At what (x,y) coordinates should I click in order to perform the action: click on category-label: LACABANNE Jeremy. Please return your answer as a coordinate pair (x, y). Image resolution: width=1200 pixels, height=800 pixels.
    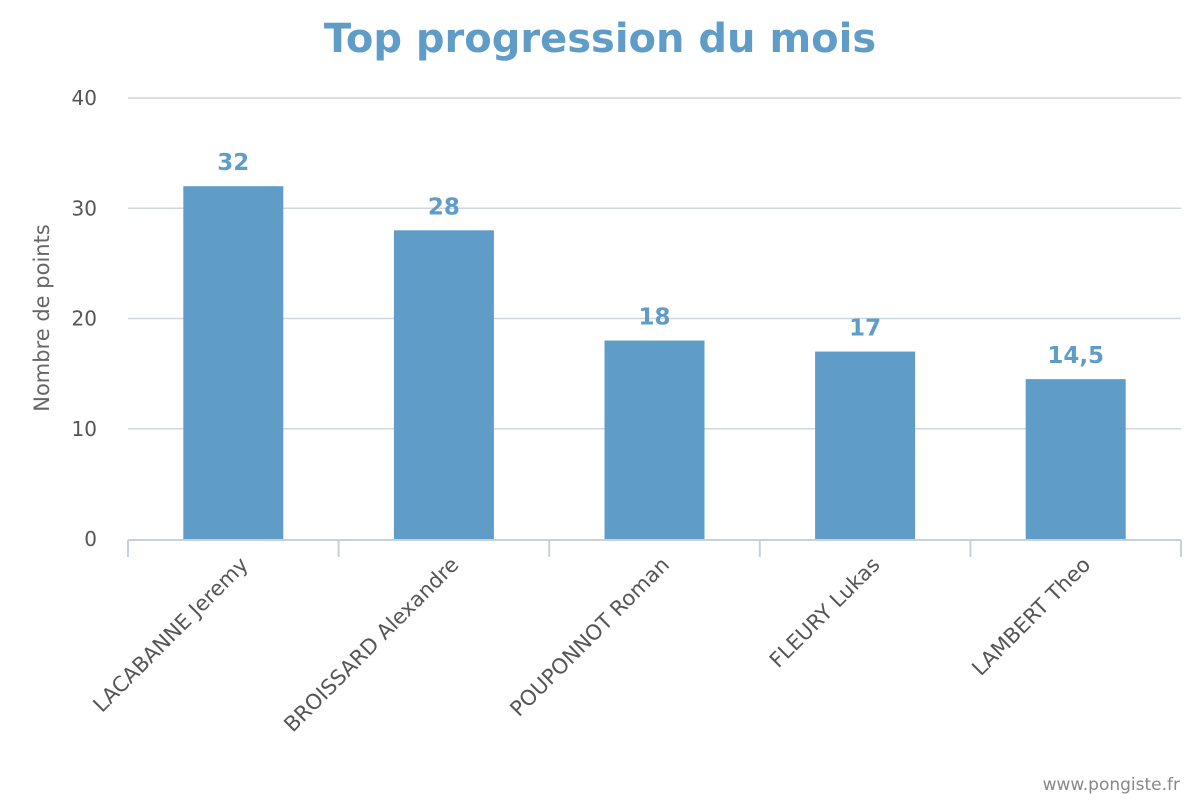
    Looking at the image, I should click on (170, 635).